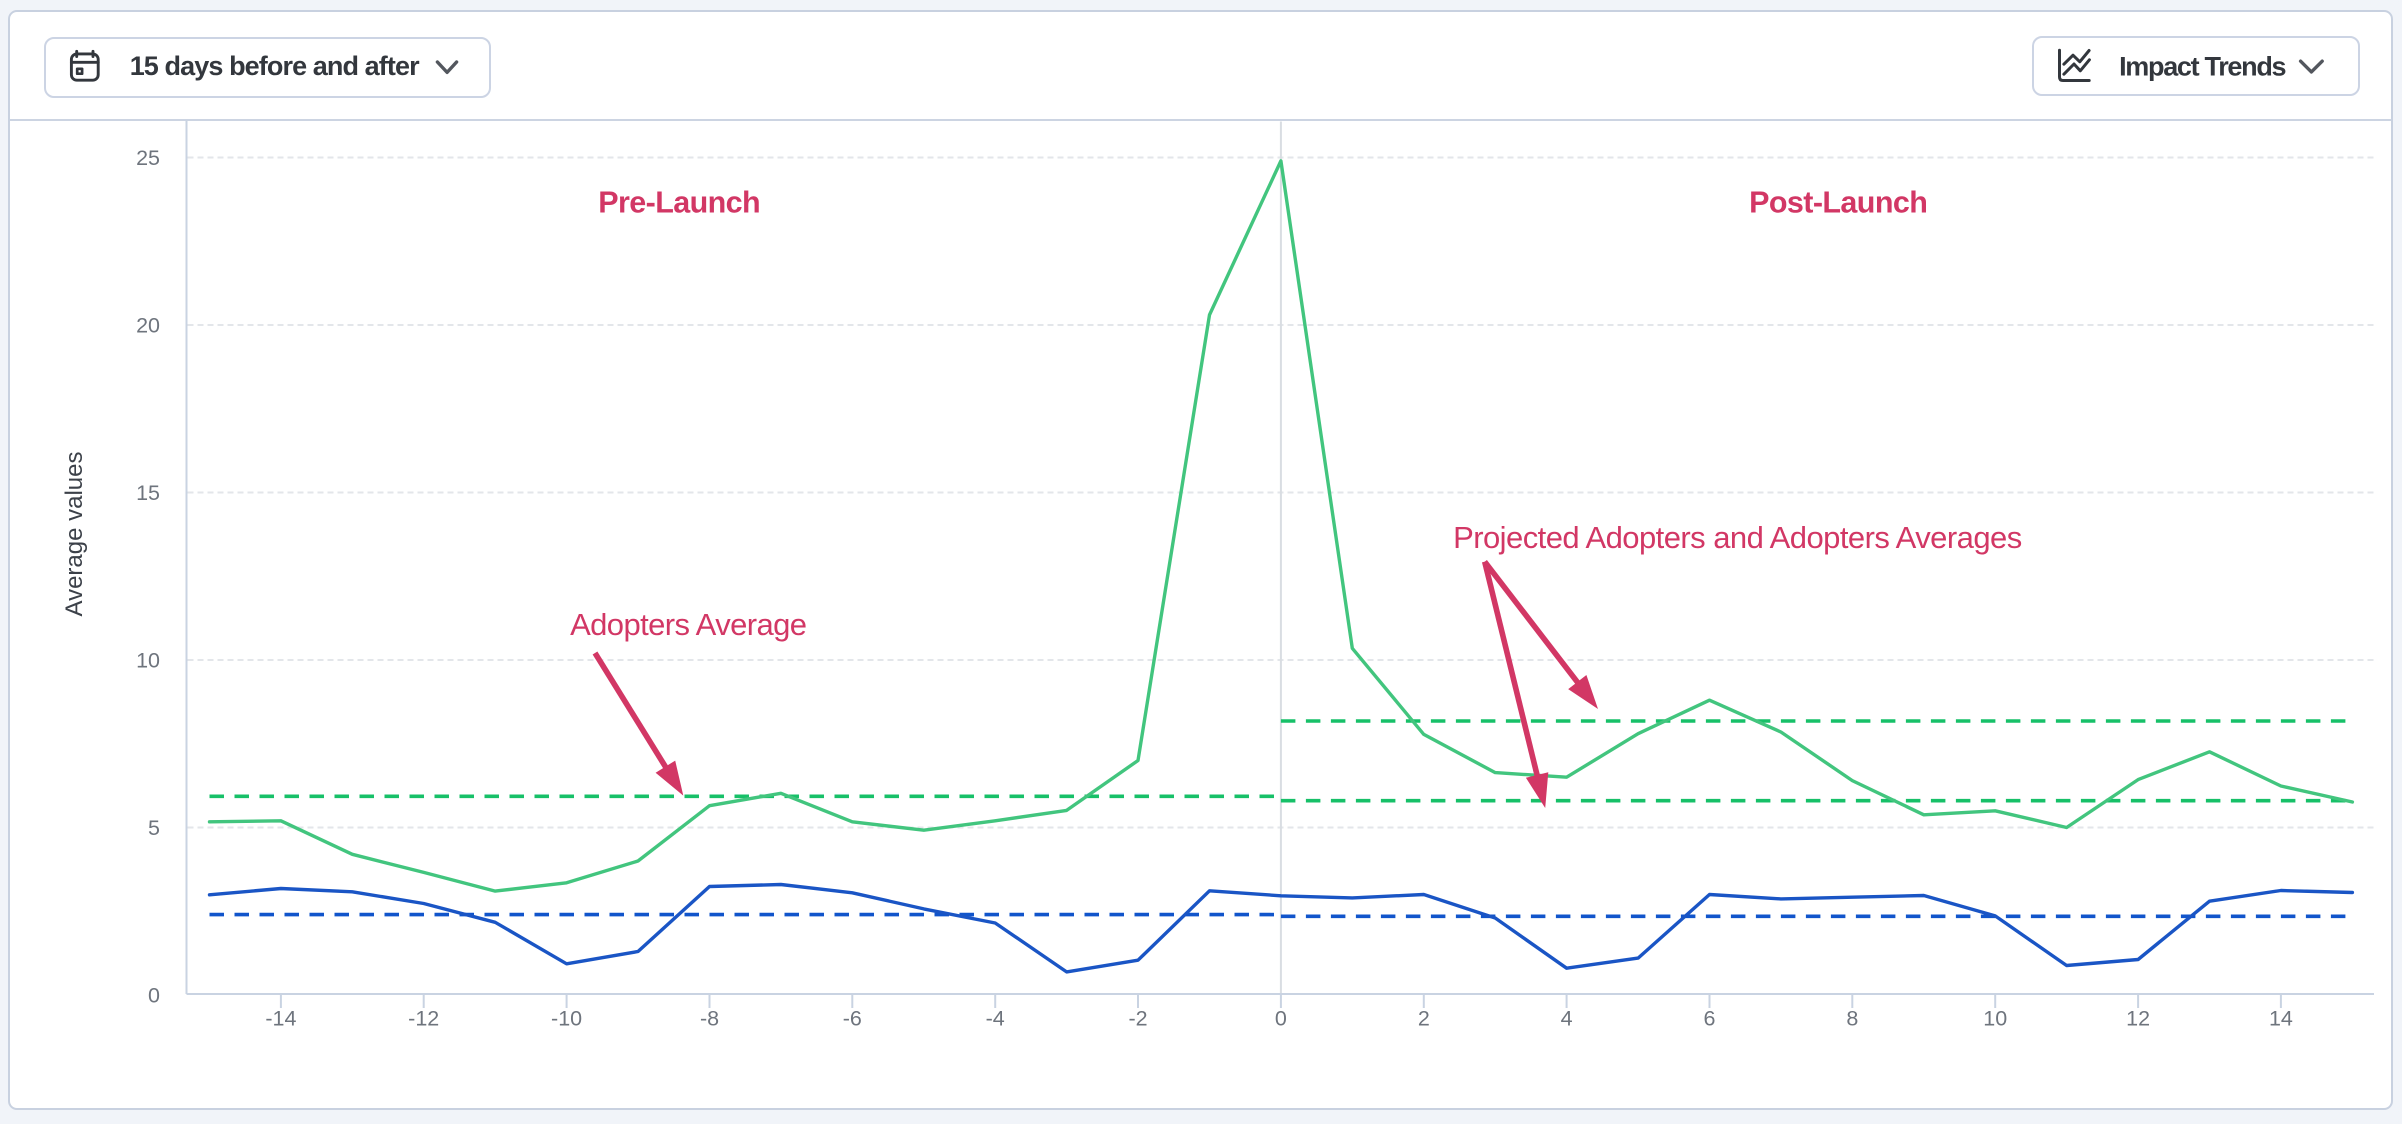 This screenshot has height=1124, width=2402. What do you see at coordinates (280, 1019) in the screenshot?
I see `svg-text: -14` at bounding box center [280, 1019].